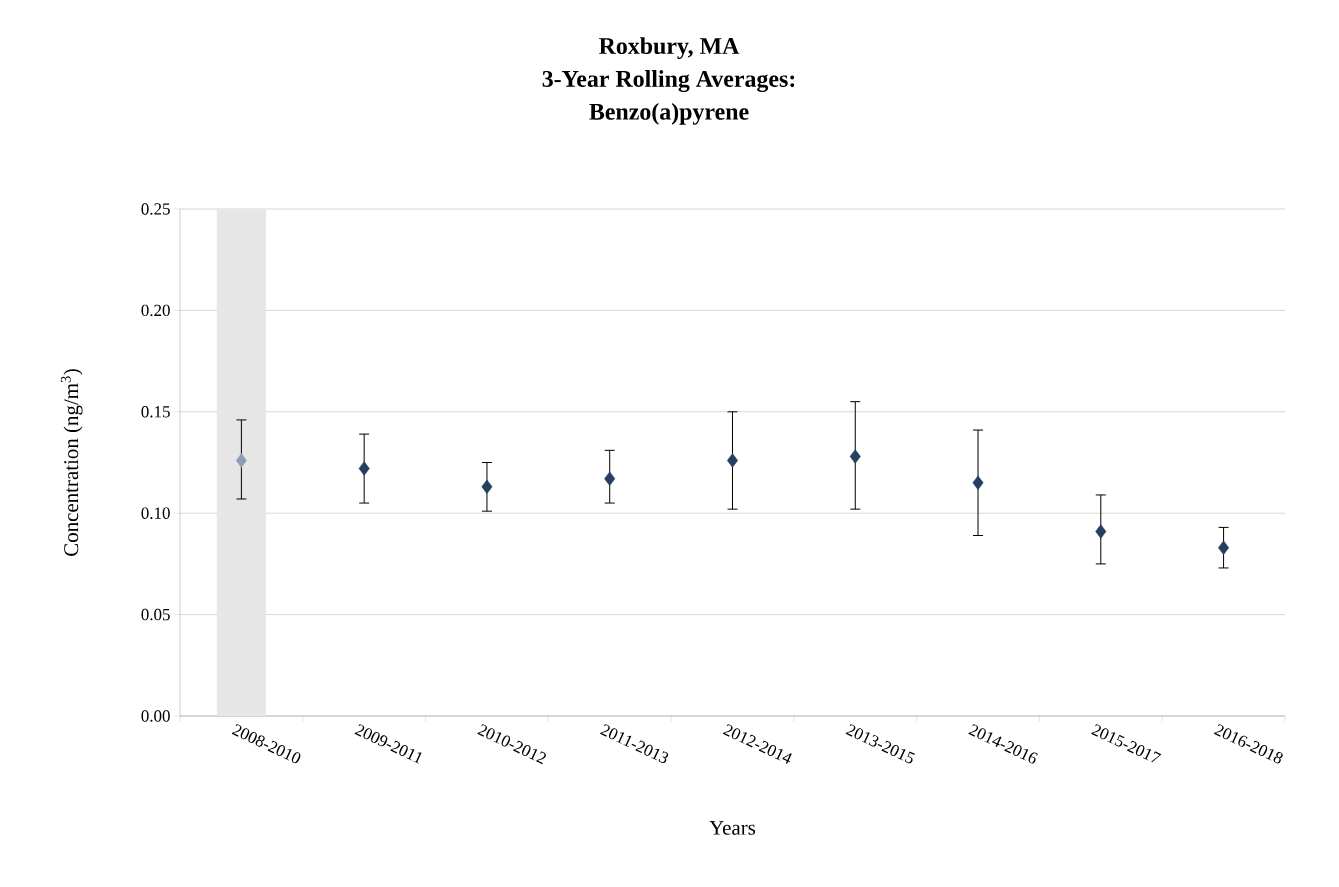 This screenshot has height=887, width=1339. I want to click on y-tick-label: 0.00, so click(155, 716).